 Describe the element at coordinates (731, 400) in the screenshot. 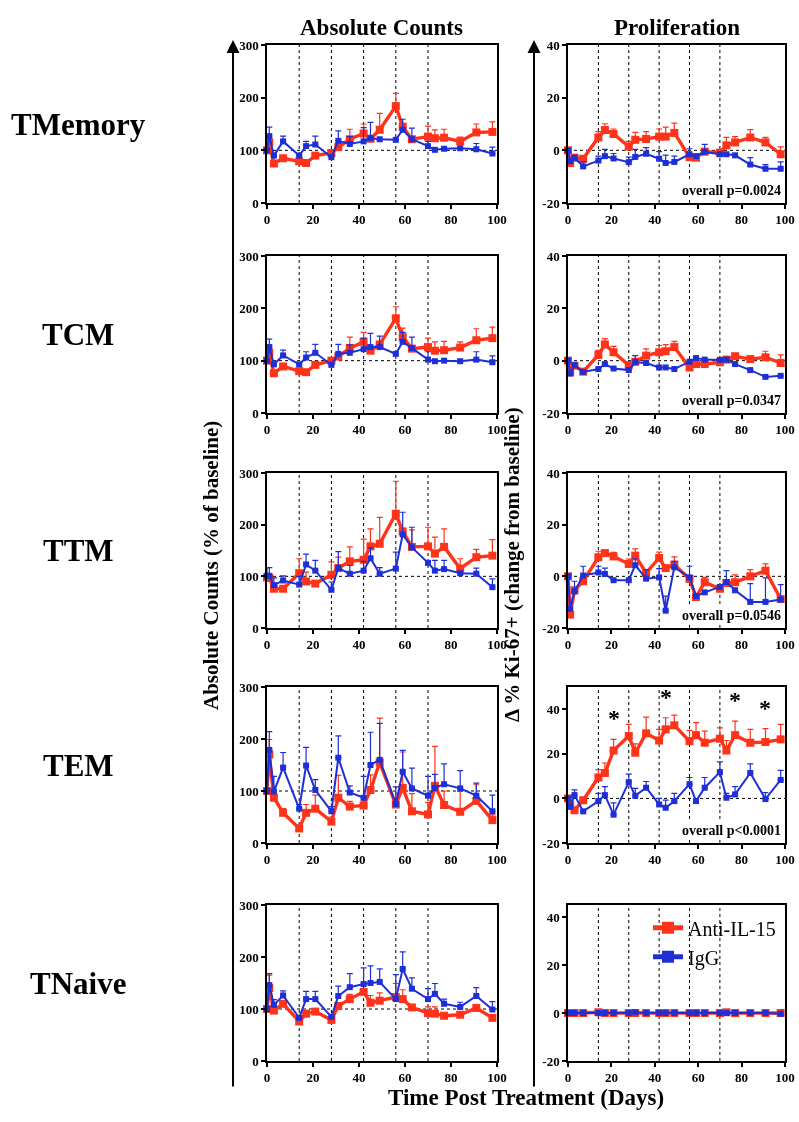

I see `annotation: overall p=0.0347` at that location.